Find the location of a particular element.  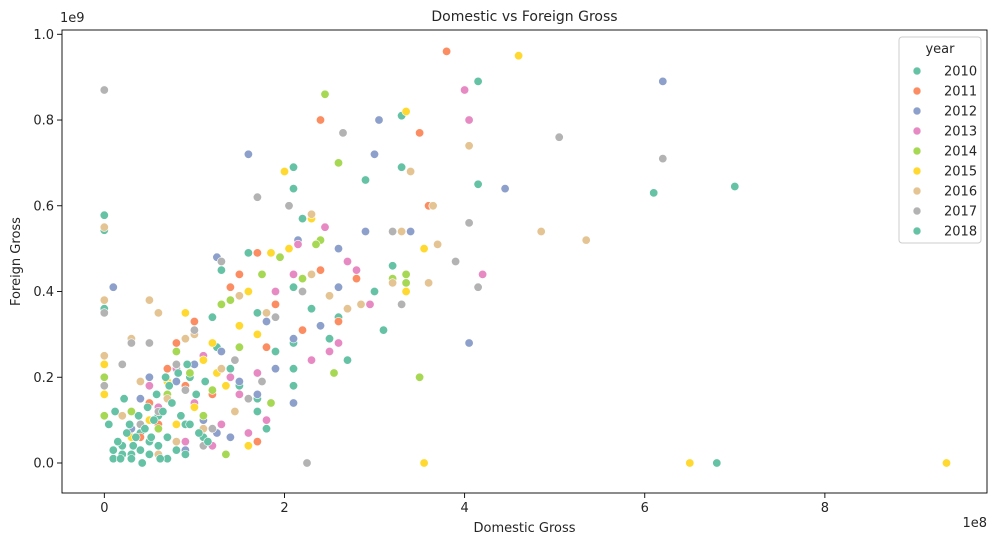

y-offset-label: 1e9 is located at coordinates (72, 18).